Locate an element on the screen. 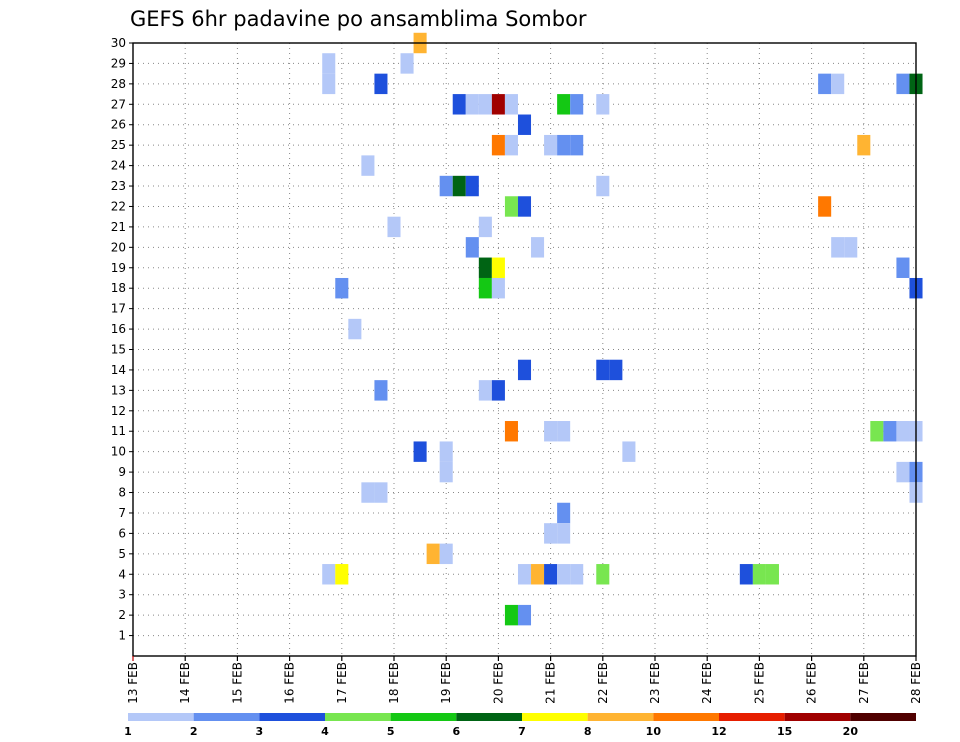 The height and width of the screenshot is (742, 960). x-tick-label: 21 FEB is located at coordinates (551, 683).